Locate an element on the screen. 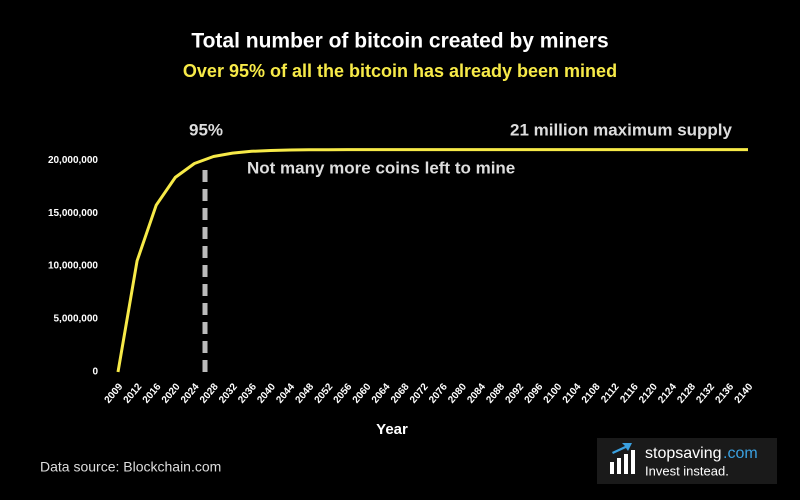 The image size is (800, 500). annotation: Not many more coins left to mine is located at coordinates (381, 167).